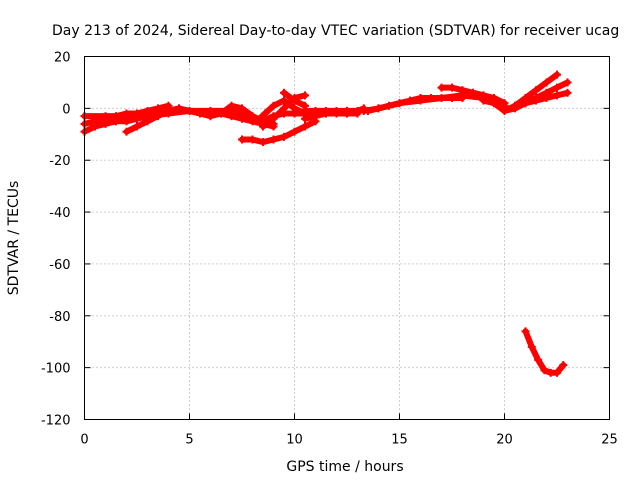  What do you see at coordinates (189, 440) in the screenshot?
I see `x-tick-label: 5` at bounding box center [189, 440].